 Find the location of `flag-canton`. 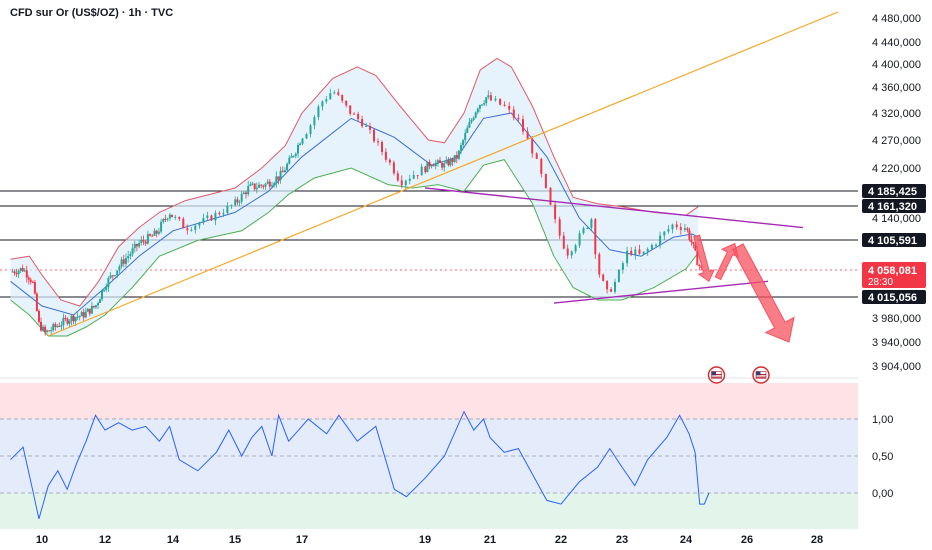

flag-canton is located at coordinates (758, 373).